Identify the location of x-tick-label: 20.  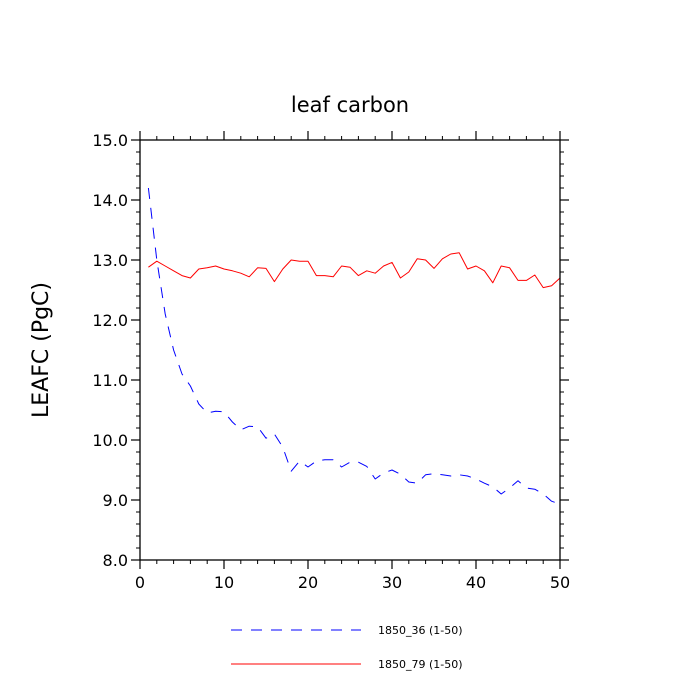
(308, 582).